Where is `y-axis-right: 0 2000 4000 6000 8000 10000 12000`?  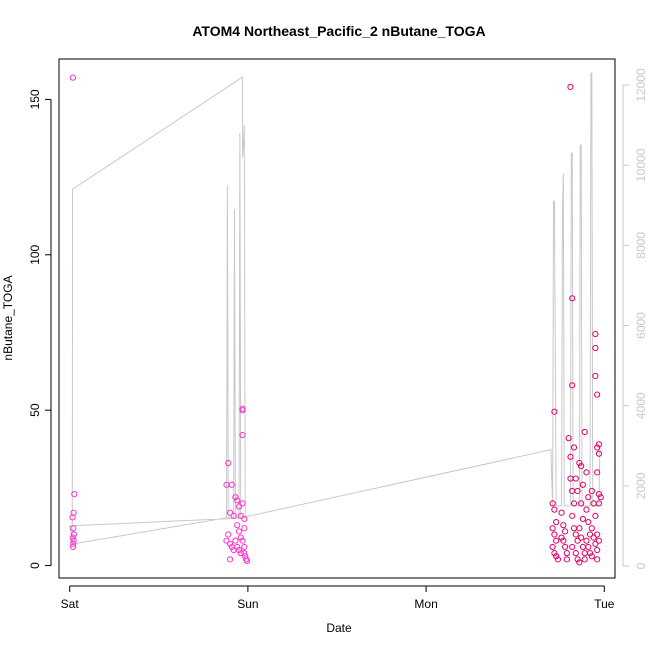 y-axis-right: 0 2000 4000 6000 8000 10000 12000 is located at coordinates (635, 318).